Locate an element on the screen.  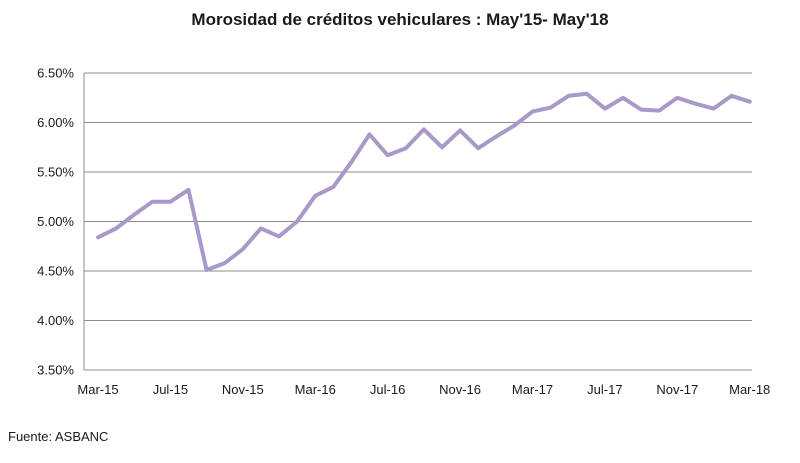
y-tick-label: 3.50% is located at coordinates (55, 370).